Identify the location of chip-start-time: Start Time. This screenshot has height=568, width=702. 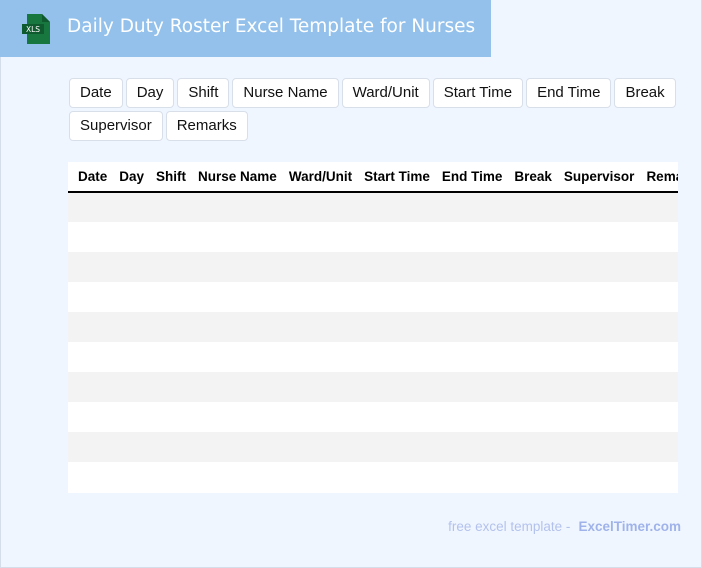
(478, 93).